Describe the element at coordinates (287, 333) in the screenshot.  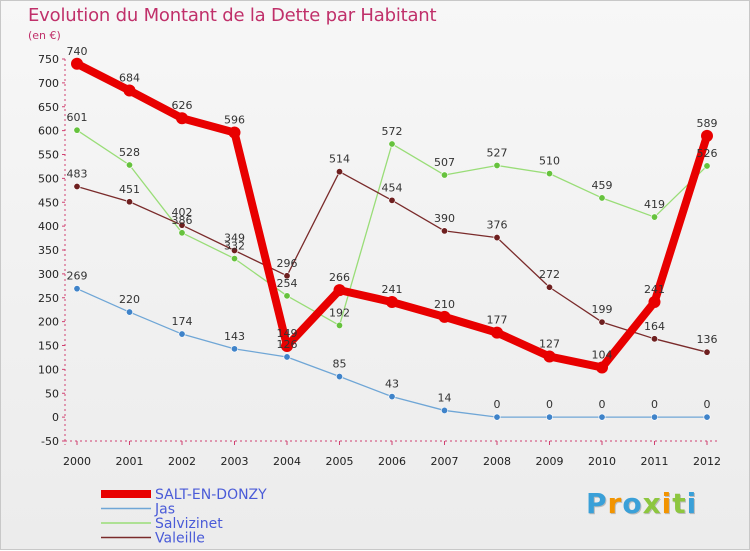
I see `data-label: 149` at that location.